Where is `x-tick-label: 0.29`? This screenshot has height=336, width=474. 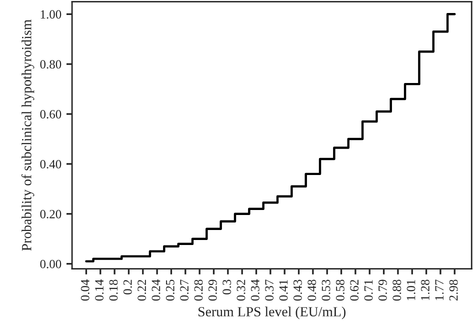 x-tick-label: 0.29 is located at coordinates (212, 290).